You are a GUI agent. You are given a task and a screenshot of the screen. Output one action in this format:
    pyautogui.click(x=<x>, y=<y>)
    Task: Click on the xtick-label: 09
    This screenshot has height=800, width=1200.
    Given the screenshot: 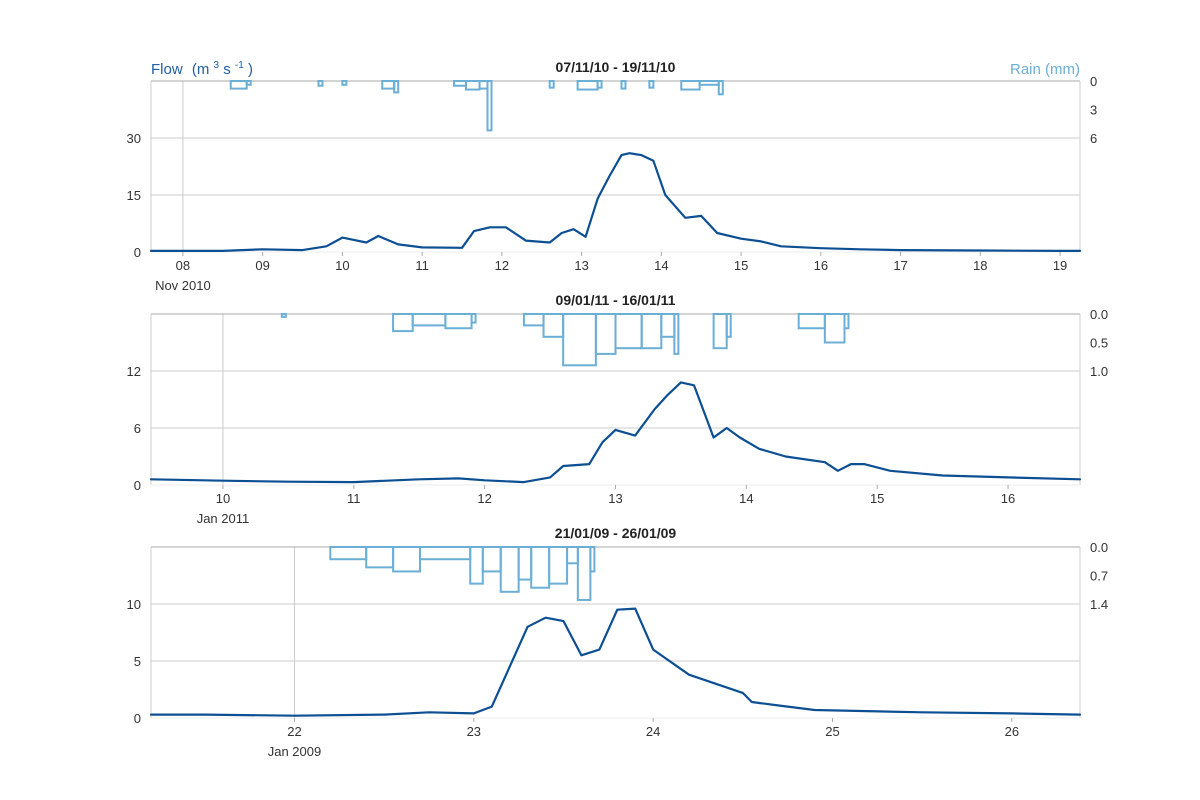 What is the action you would take?
    pyautogui.click(x=262, y=265)
    